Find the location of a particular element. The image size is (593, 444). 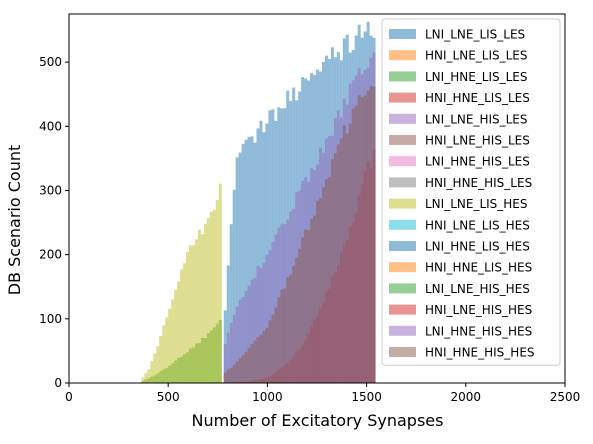

y-tick-label-2: 200 is located at coordinates (50, 255).